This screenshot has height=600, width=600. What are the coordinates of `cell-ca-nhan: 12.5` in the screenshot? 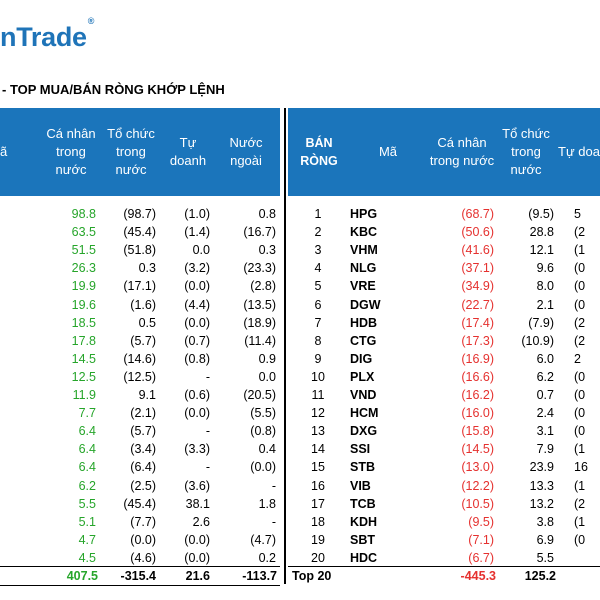 It's located at (83, 376).